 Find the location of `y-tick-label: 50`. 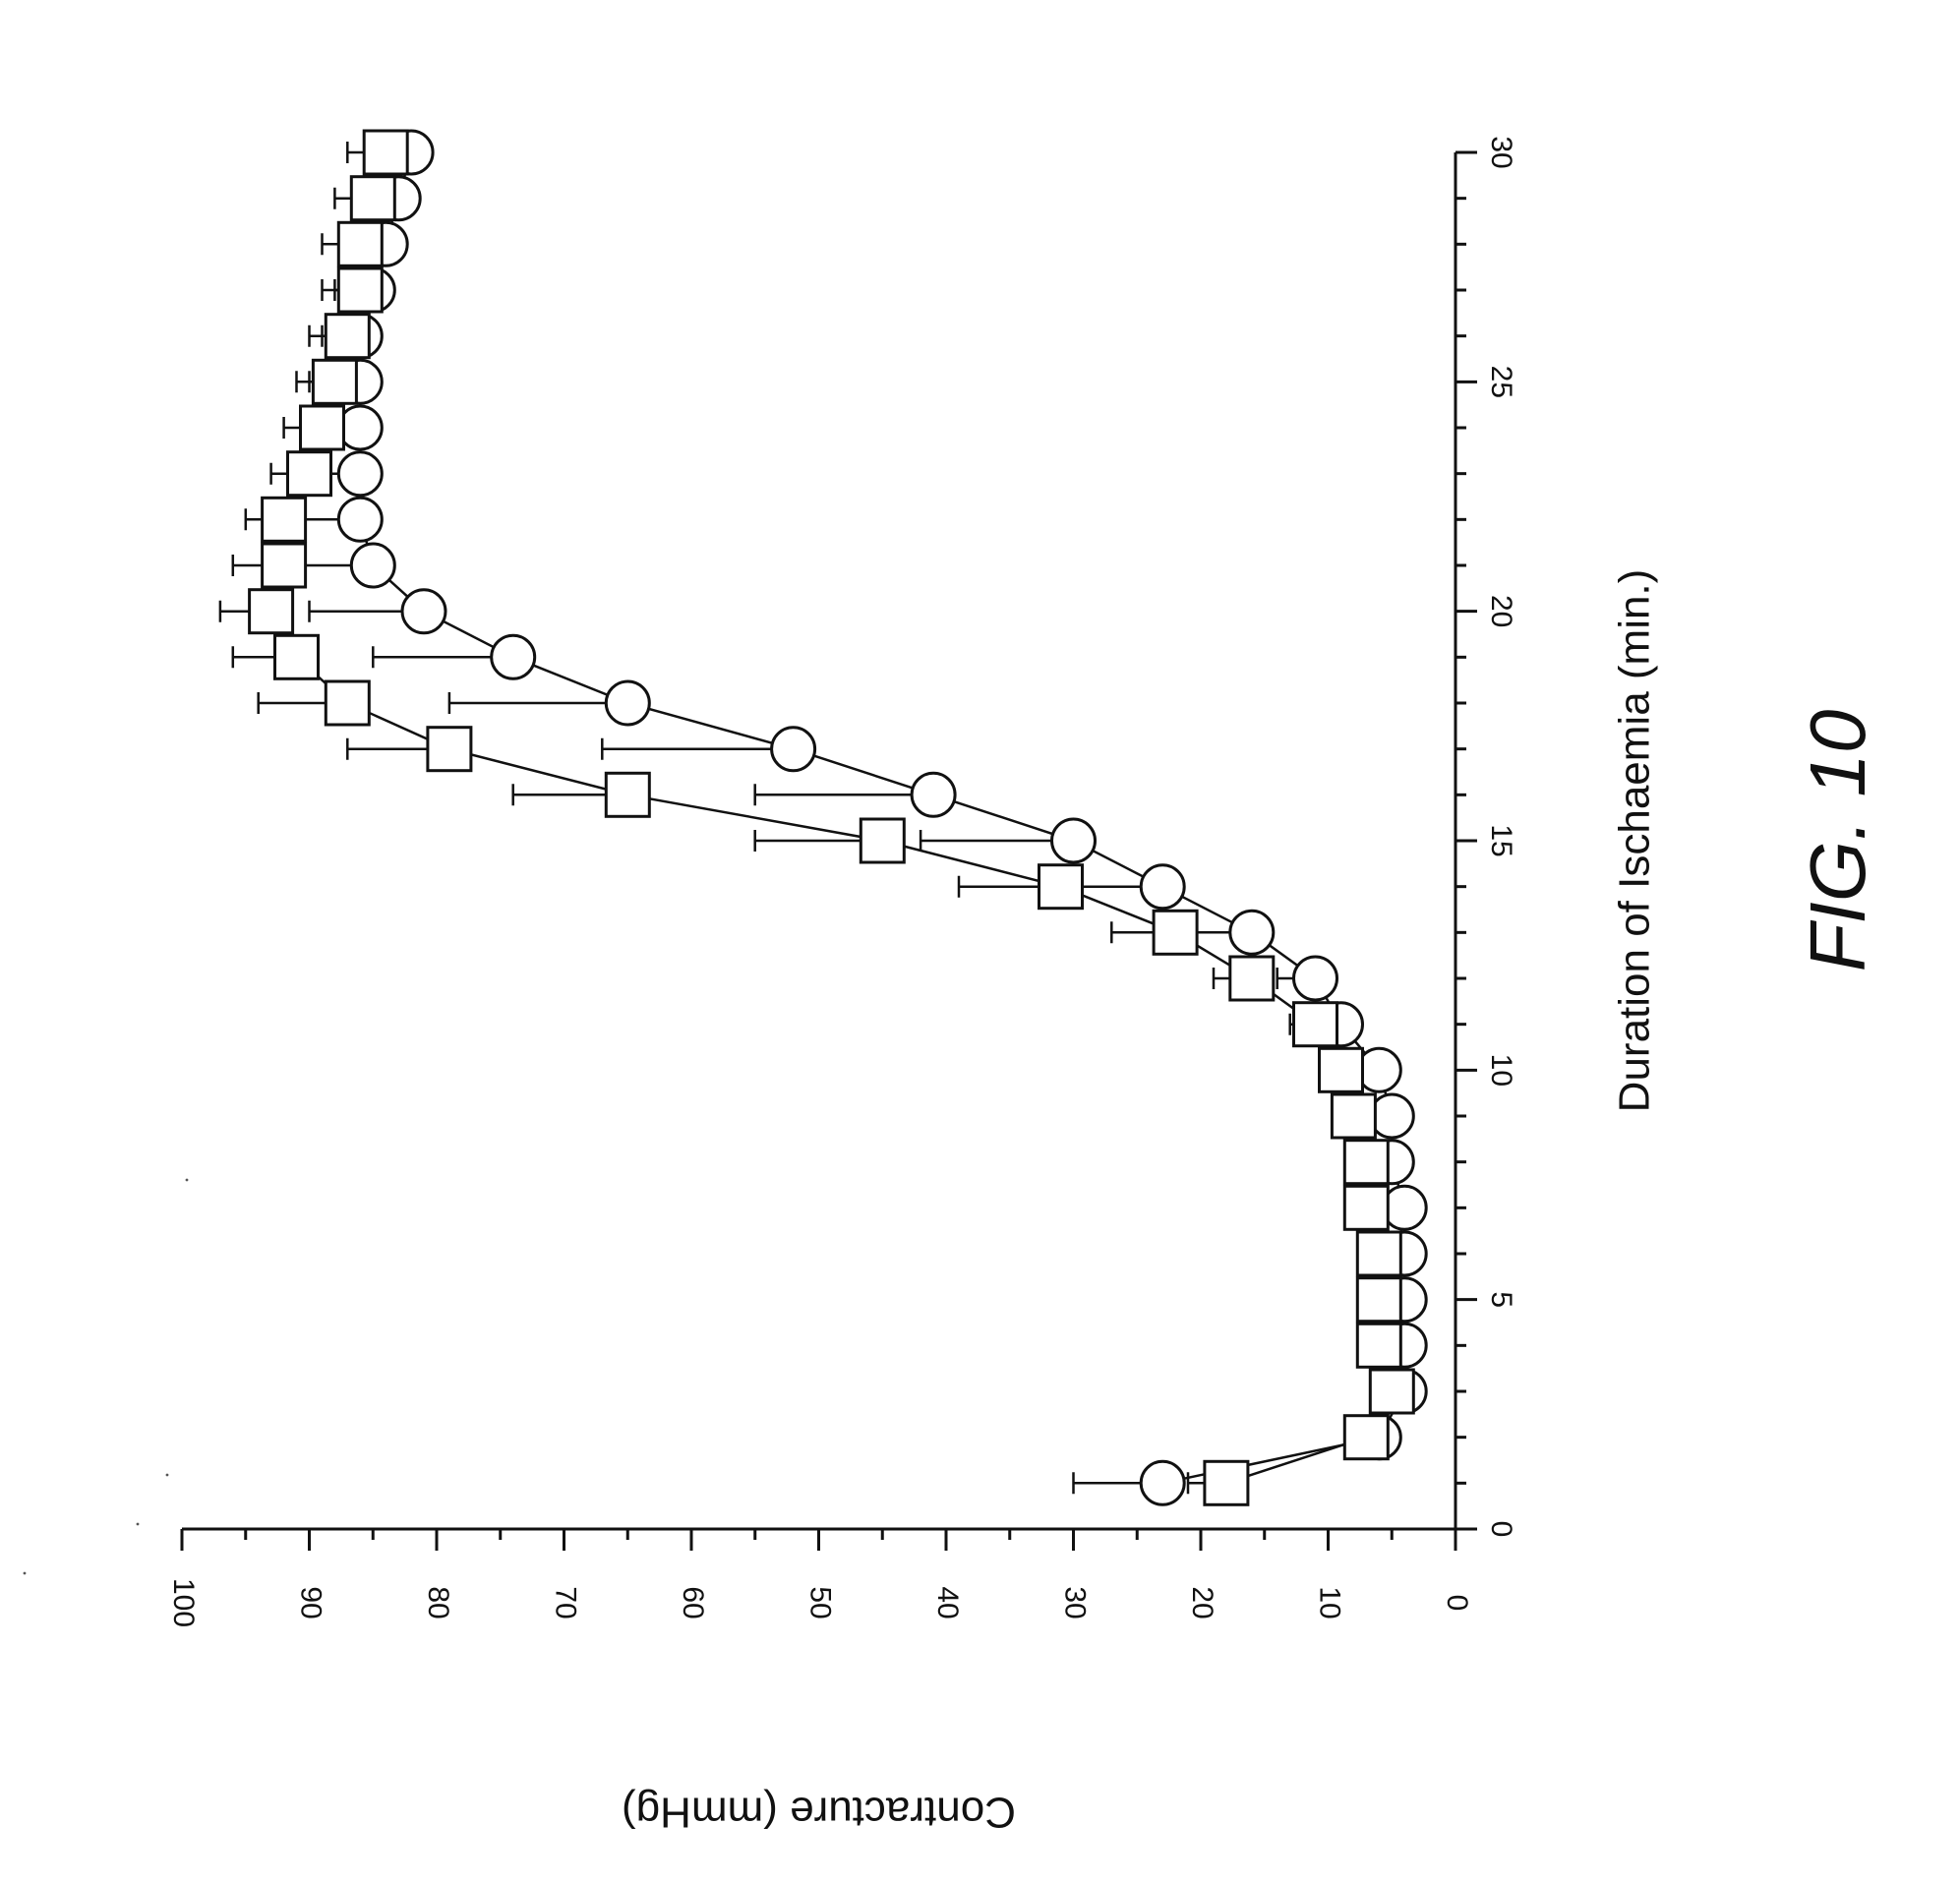

y-tick-label: 50 is located at coordinates (821, 1602).